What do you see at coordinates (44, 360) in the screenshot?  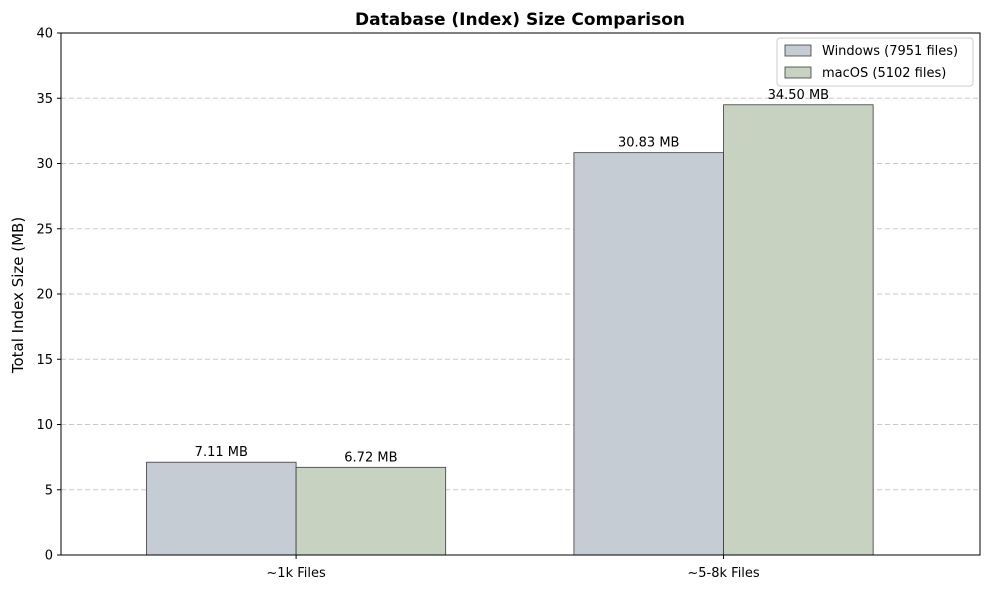 I see `y-tick-label: 15` at bounding box center [44, 360].